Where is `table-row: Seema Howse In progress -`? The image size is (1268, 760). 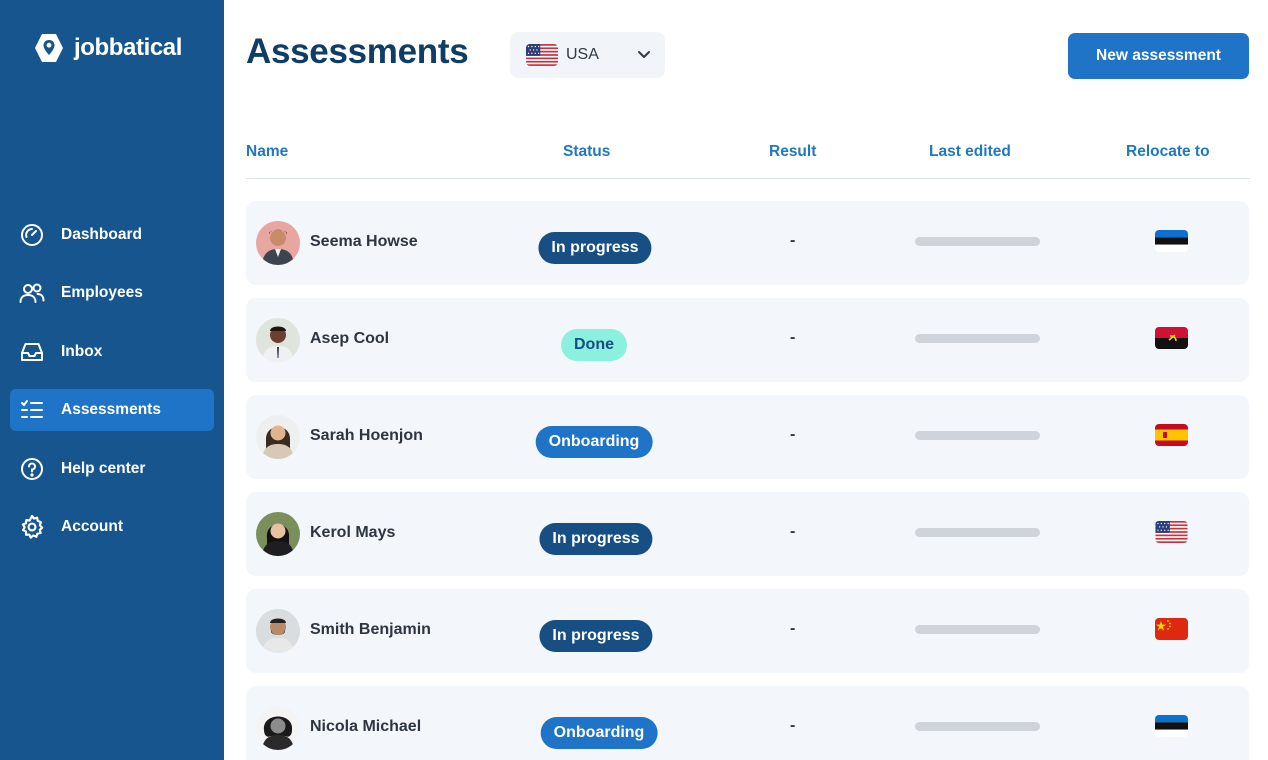
table-row: Seema Howse In progress - is located at coordinates (747, 243).